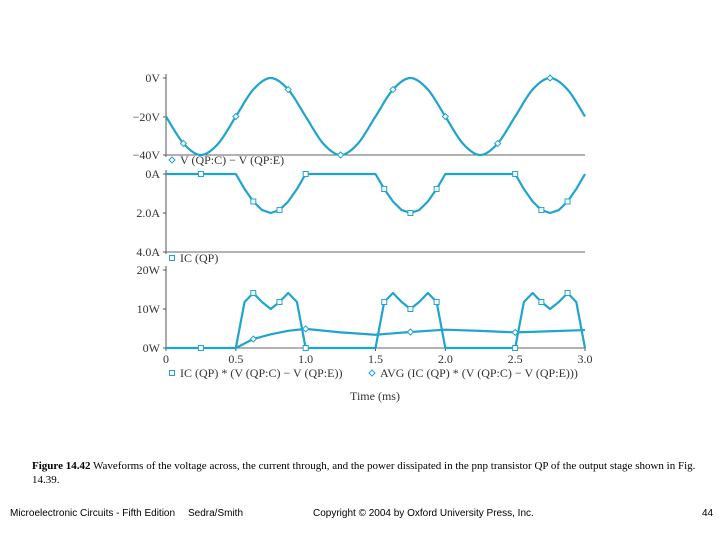  Describe the element at coordinates (199, 258) in the screenshot. I see `legend-entry: IC (QP)` at that location.